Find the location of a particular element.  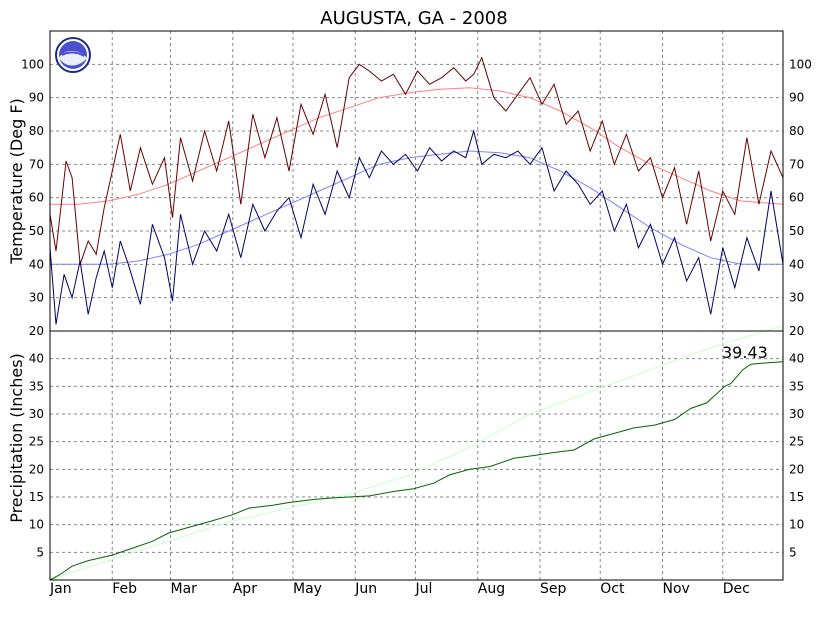

precipitation-tick-label-left: 20 is located at coordinates (36, 469).